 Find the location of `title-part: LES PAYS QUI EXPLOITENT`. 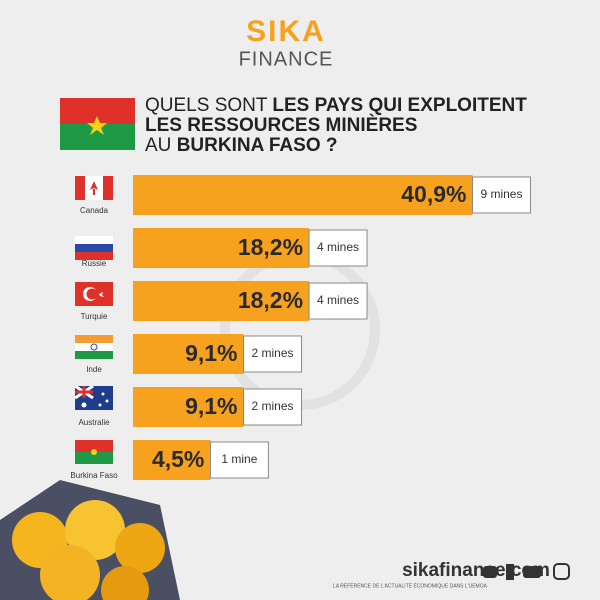

title-part: LES PAYS QUI EXPLOITENT is located at coordinates (399, 105).